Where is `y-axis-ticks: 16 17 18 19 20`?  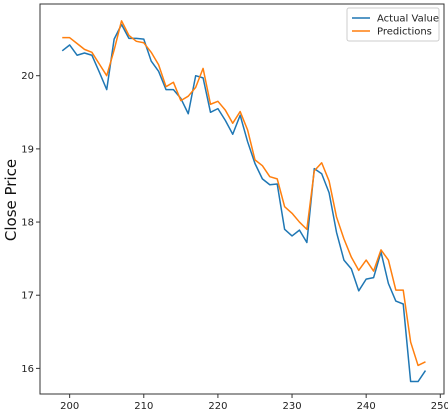 y-axis-ticks: 16 17 18 19 20 is located at coordinates (30, 223).